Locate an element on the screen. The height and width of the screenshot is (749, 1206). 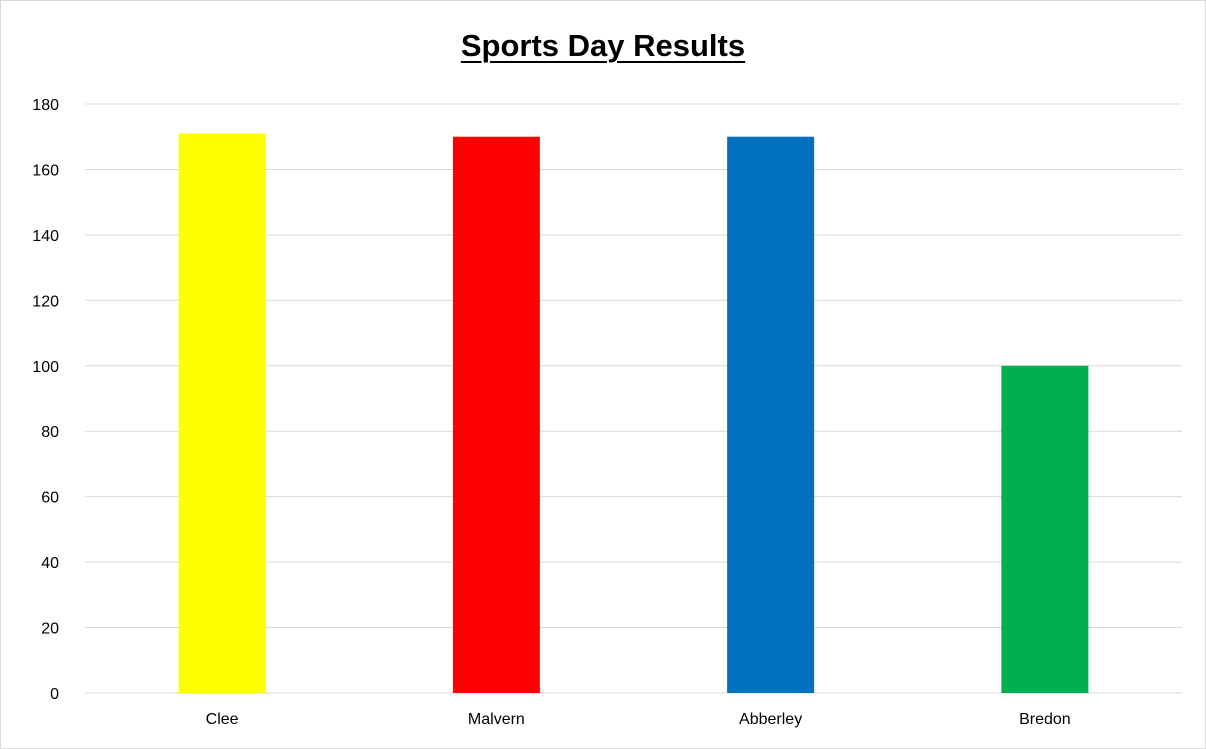
y-tick-label: 160 is located at coordinates (45, 170).